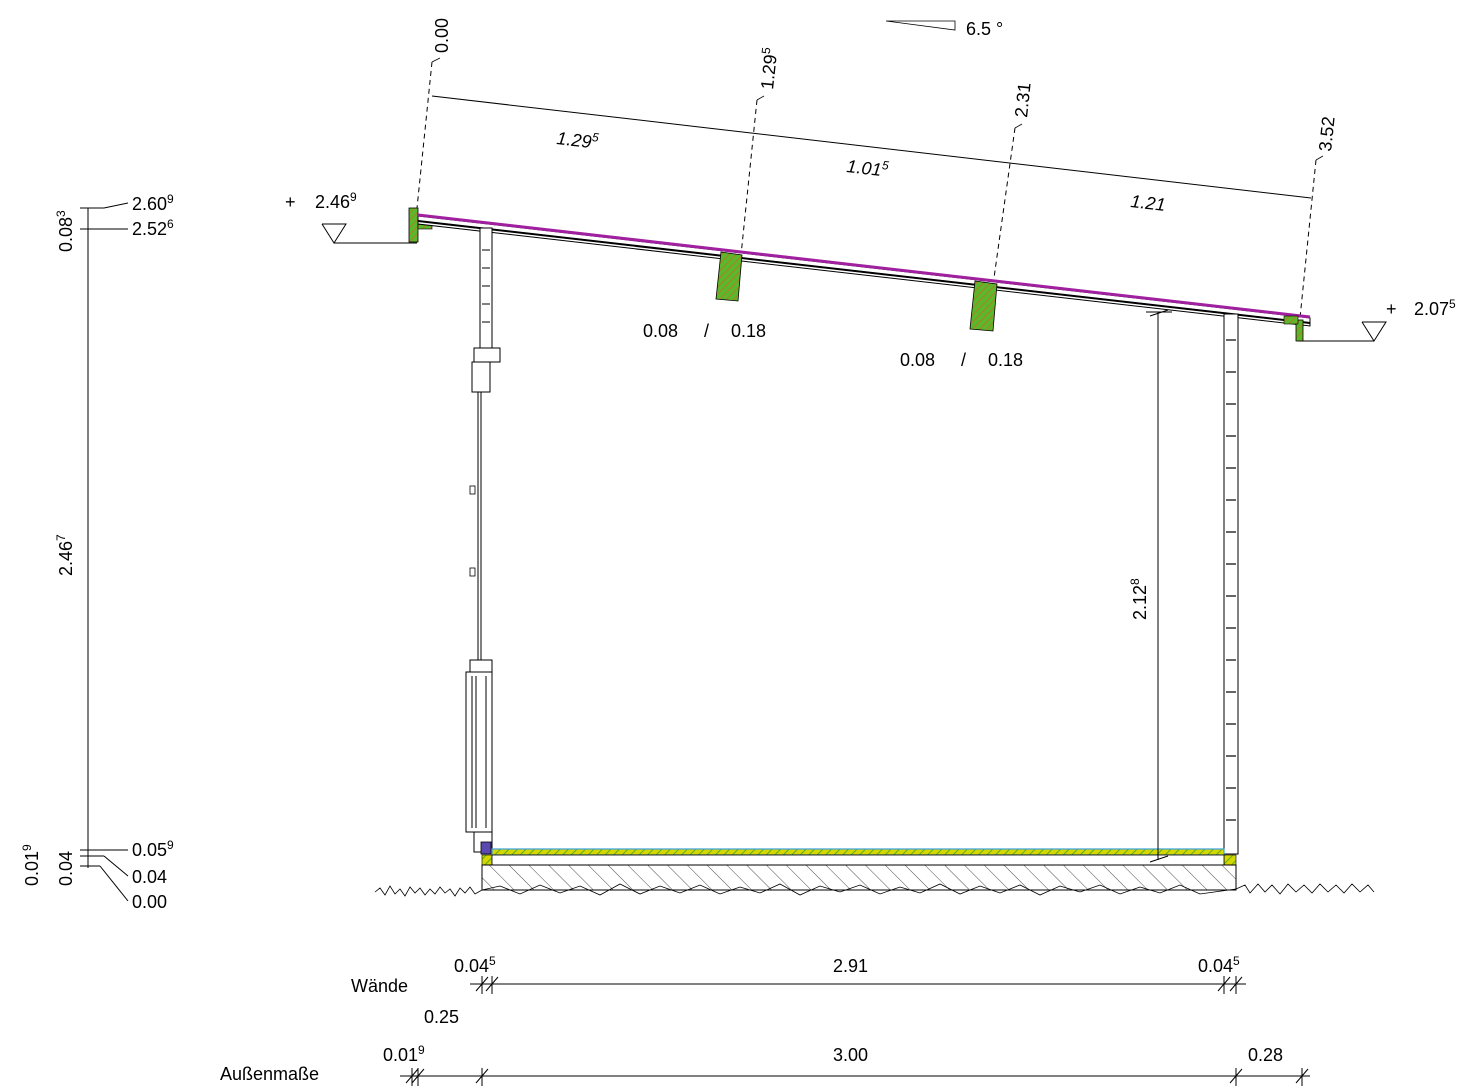 The image size is (1469, 1087). What do you see at coordinates (766, 50) in the screenshot?
I see `station-1-sup: 5` at bounding box center [766, 50].